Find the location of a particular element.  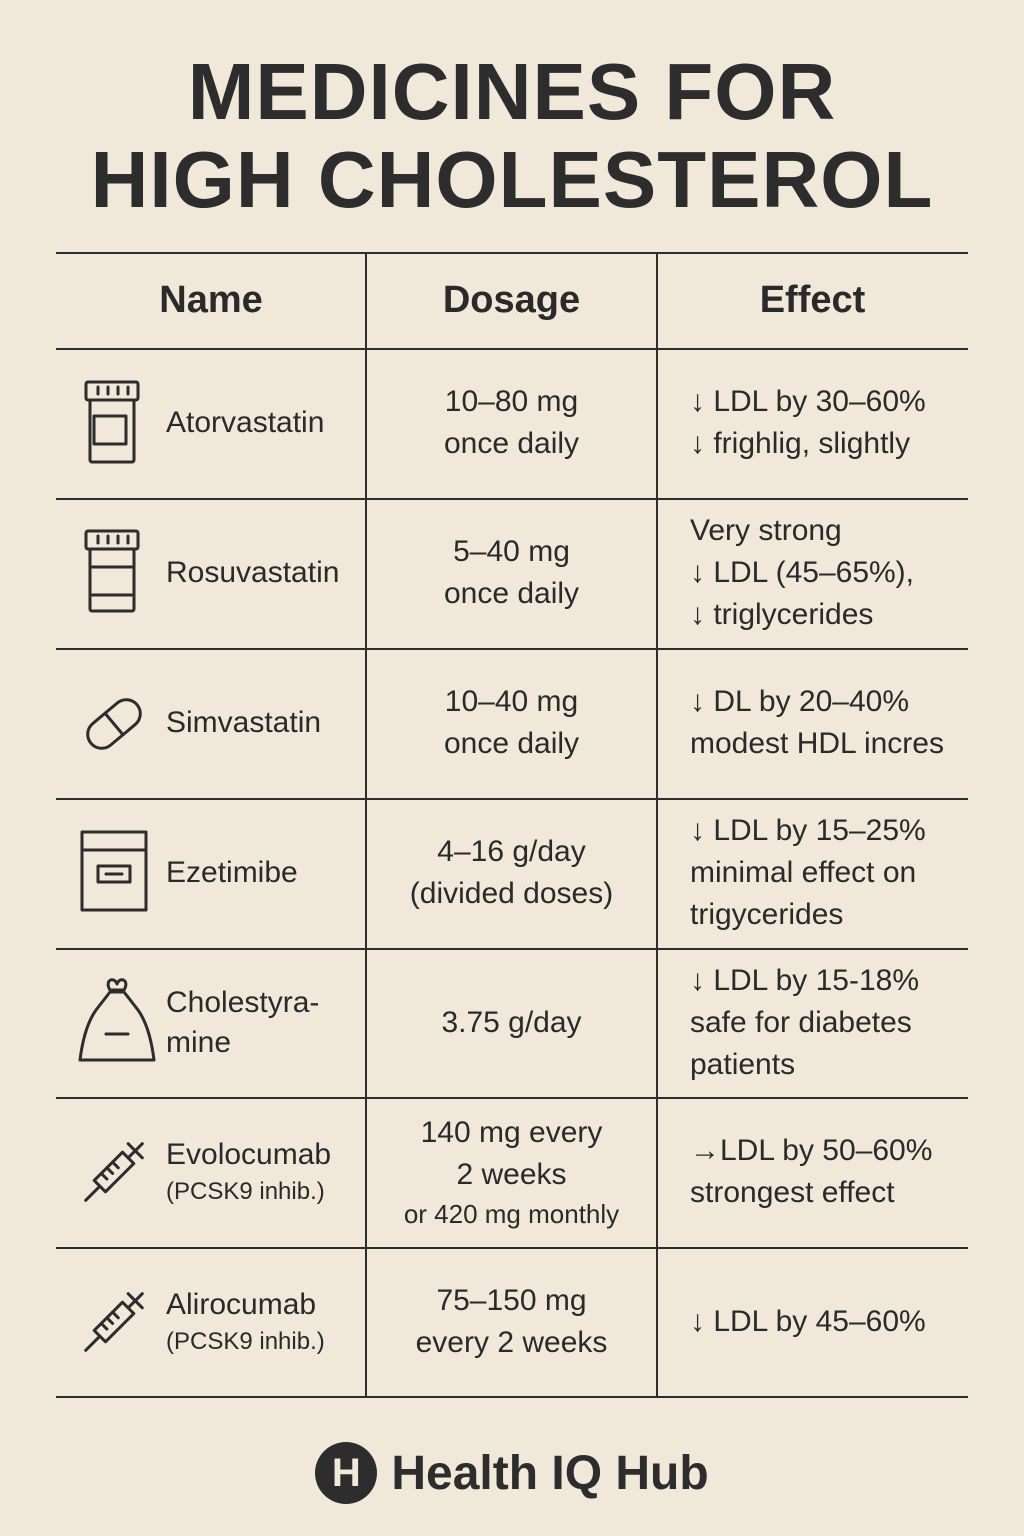

logo: H is located at coordinates (346, 1473).